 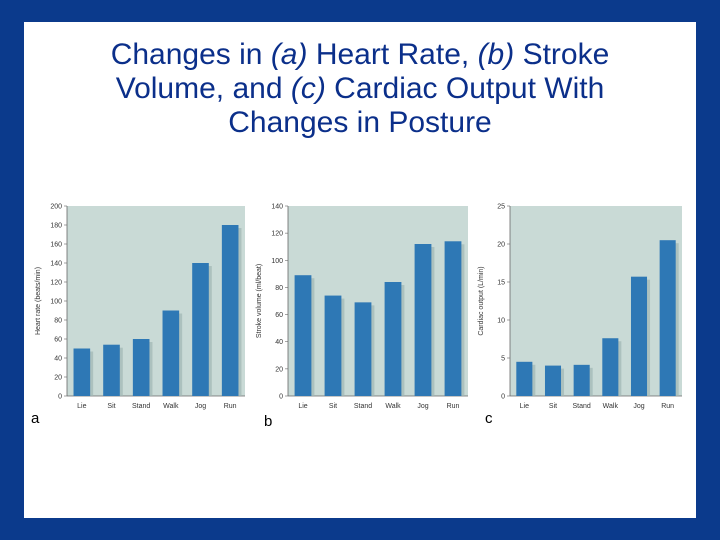 I want to click on panel-label-b: b, so click(x=268, y=421).